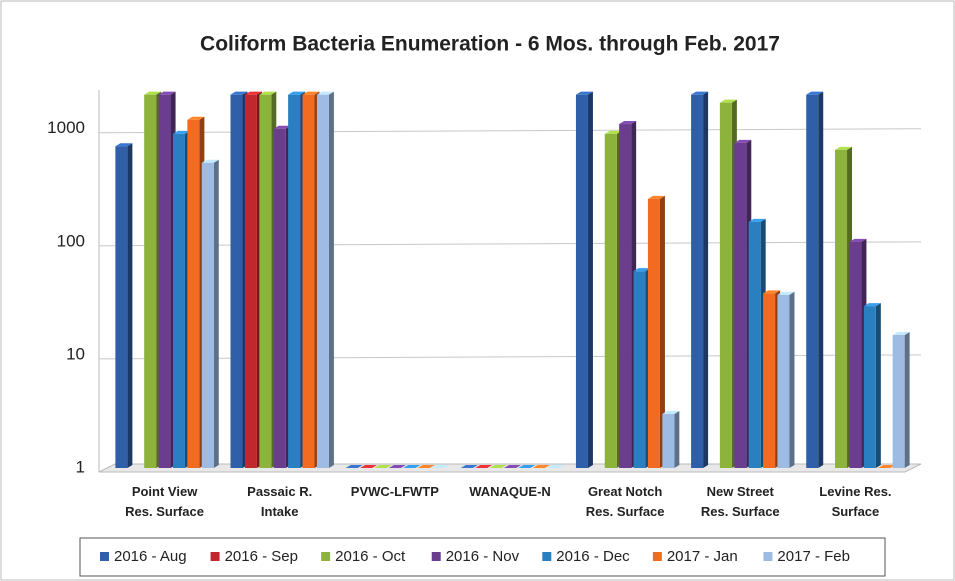 The image size is (955, 581). I want to click on x-tick-label: Passaic R. Intake, so click(280, 501).